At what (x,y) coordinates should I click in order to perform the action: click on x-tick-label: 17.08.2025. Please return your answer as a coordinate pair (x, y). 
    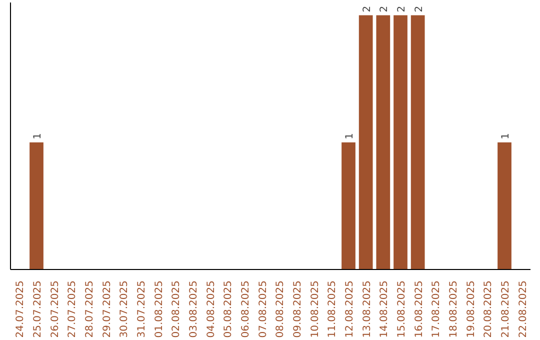
    Looking at the image, I should click on (436, 309).